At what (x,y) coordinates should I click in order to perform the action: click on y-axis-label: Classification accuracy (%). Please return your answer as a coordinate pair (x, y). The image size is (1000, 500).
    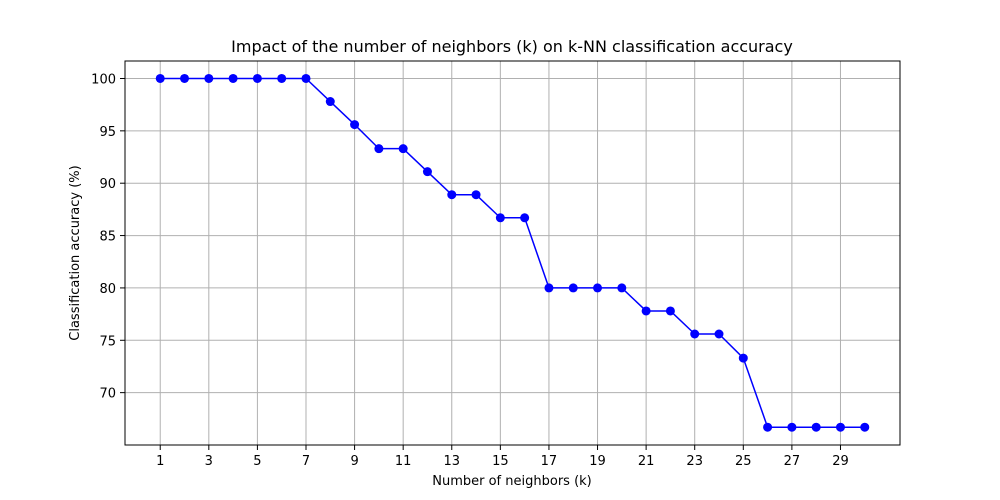
    Looking at the image, I should click on (75, 252).